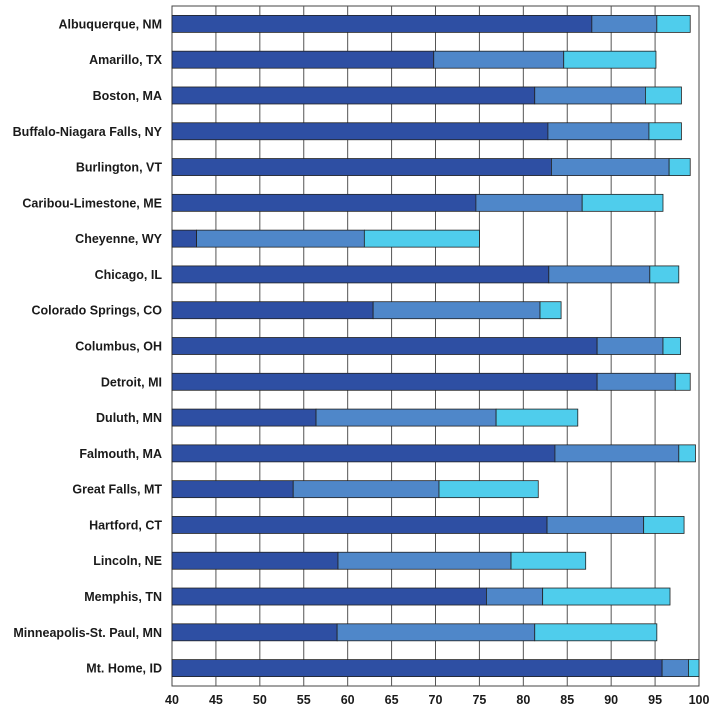  I want to click on category-label: Colorado Springs, CO, so click(96, 311).